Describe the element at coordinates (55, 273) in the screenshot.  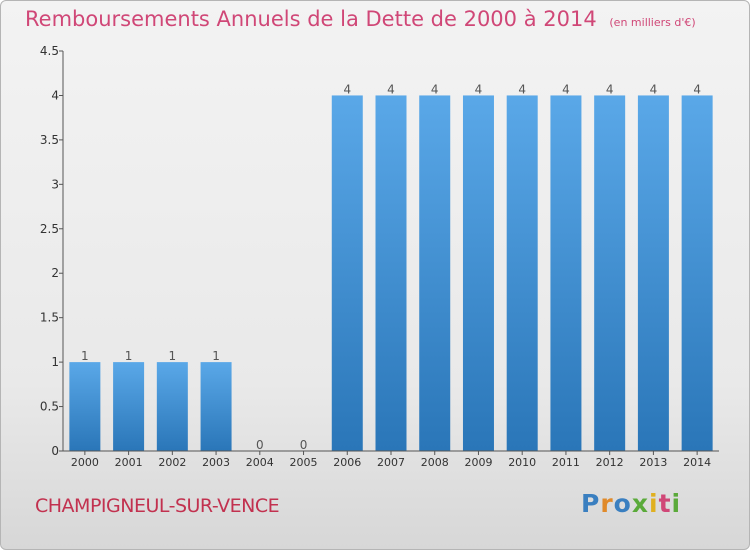
I see `y-tick-label: 2` at that location.